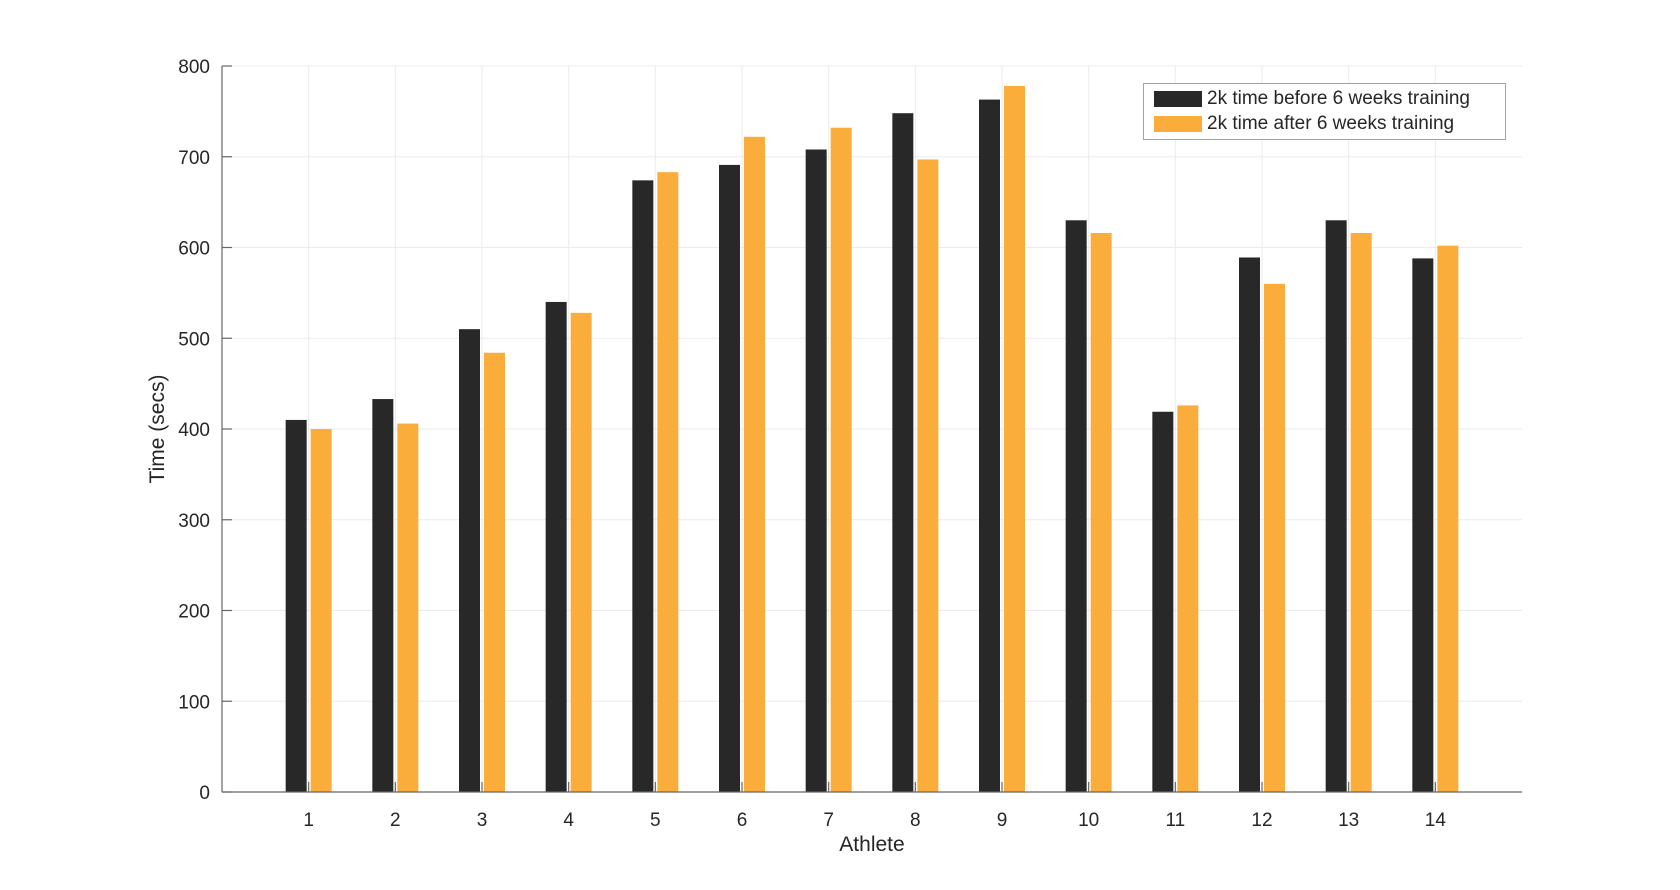 This screenshot has height=890, width=1680. Describe the element at coordinates (1002, 820) in the screenshot. I see `x-tick-label-9: 9` at that location.